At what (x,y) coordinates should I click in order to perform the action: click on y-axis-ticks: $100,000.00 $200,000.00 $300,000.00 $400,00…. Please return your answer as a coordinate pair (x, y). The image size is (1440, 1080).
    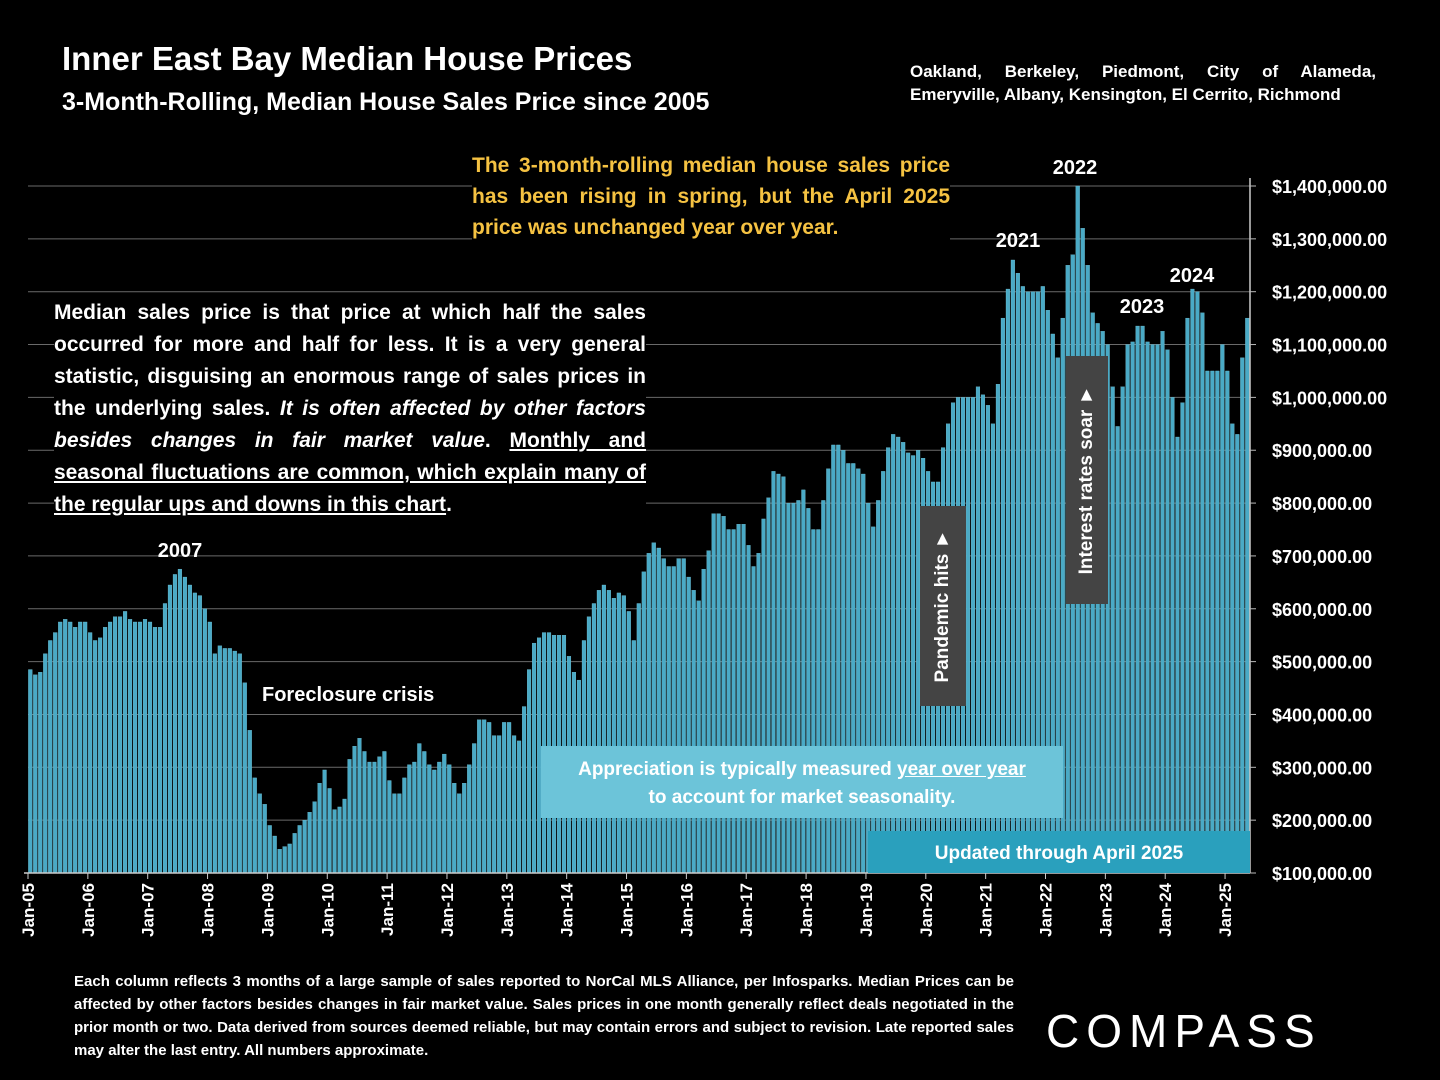
    Looking at the image, I should click on (1318, 530).